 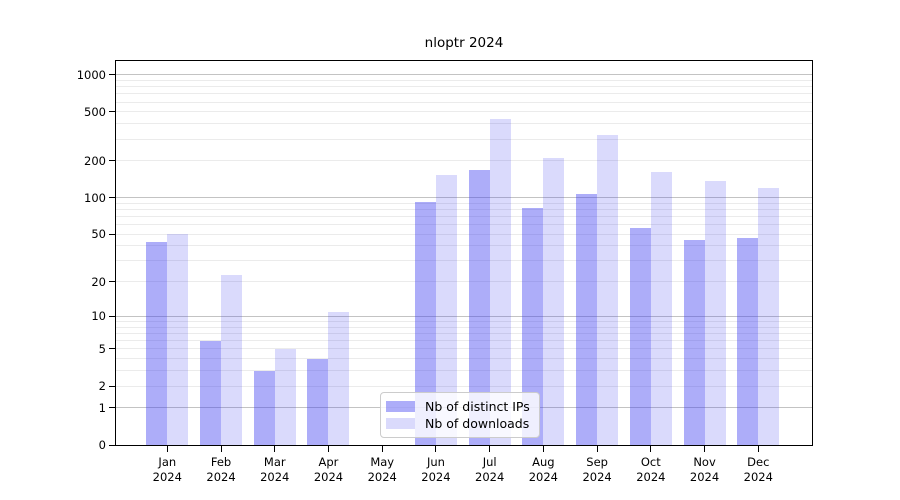 I want to click on month-label: Jan, so click(x=167, y=462).